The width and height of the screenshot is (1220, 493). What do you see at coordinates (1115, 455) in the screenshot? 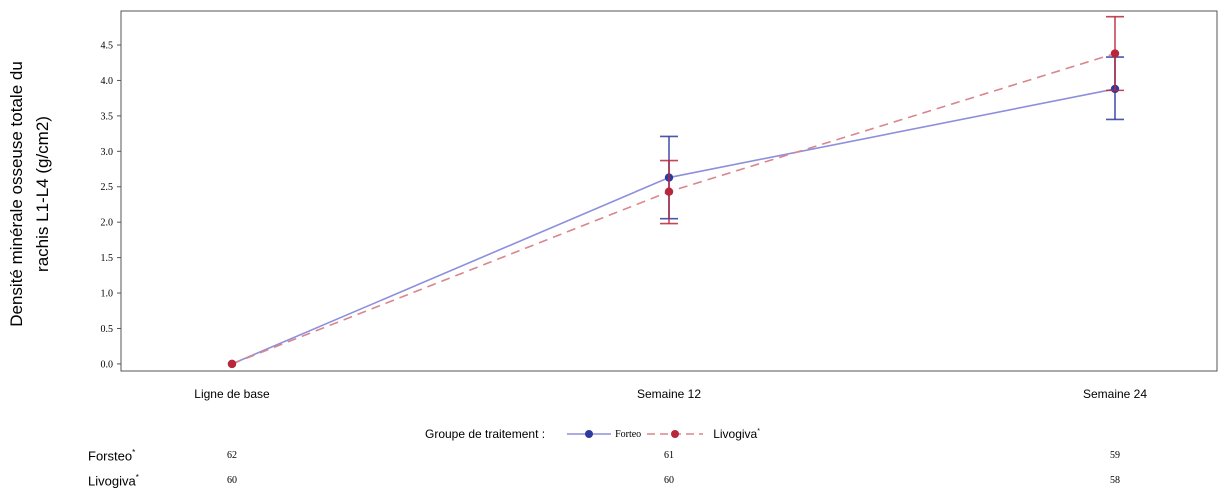
I see `count-cell: 59` at bounding box center [1115, 455].